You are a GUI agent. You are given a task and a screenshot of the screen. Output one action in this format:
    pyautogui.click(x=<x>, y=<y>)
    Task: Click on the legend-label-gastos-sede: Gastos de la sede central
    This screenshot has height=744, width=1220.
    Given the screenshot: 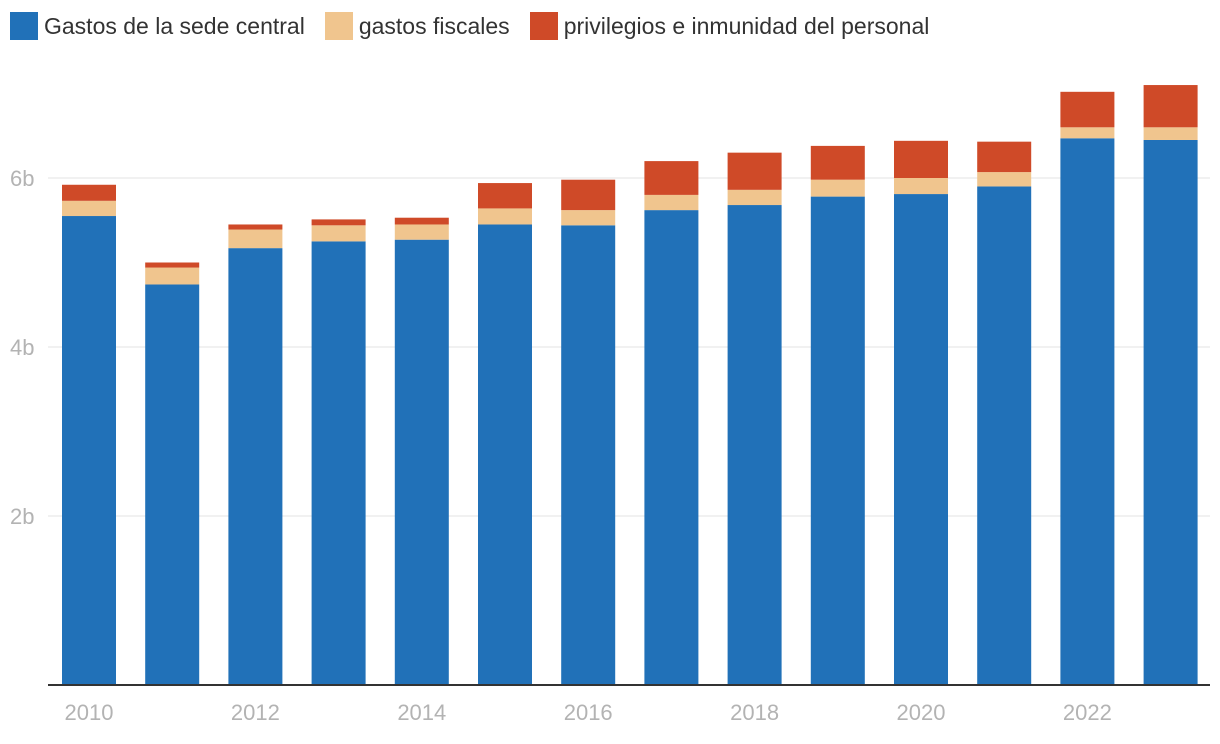 What is the action you would take?
    pyautogui.click(x=174, y=25)
    